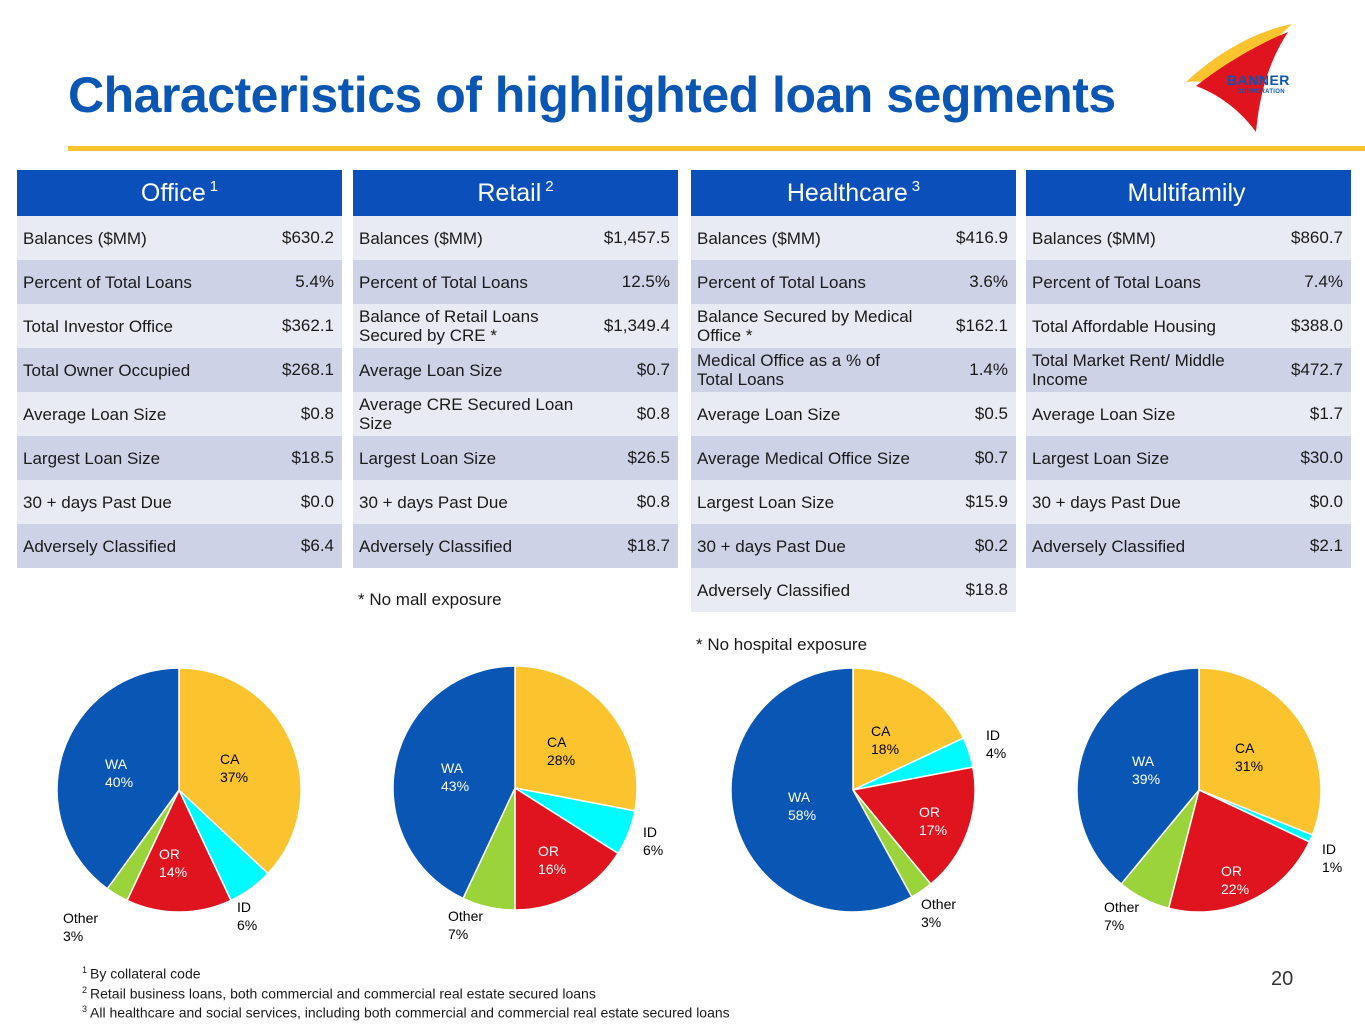 The height and width of the screenshot is (1024, 1365). What do you see at coordinates (179, 458) in the screenshot?
I see `table-row: Largest Loan Size $18.5` at bounding box center [179, 458].